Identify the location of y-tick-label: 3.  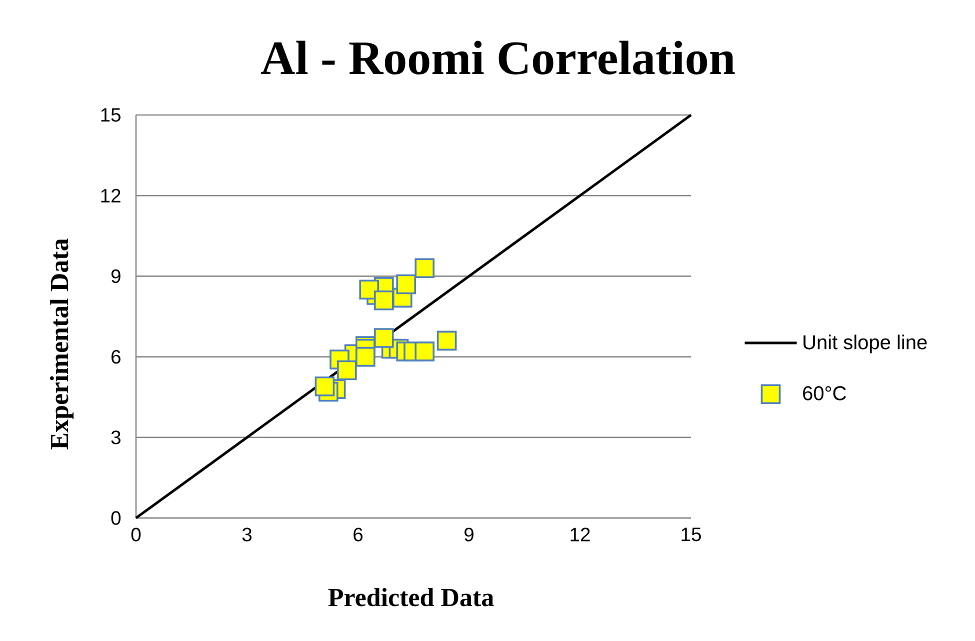
(115, 437).